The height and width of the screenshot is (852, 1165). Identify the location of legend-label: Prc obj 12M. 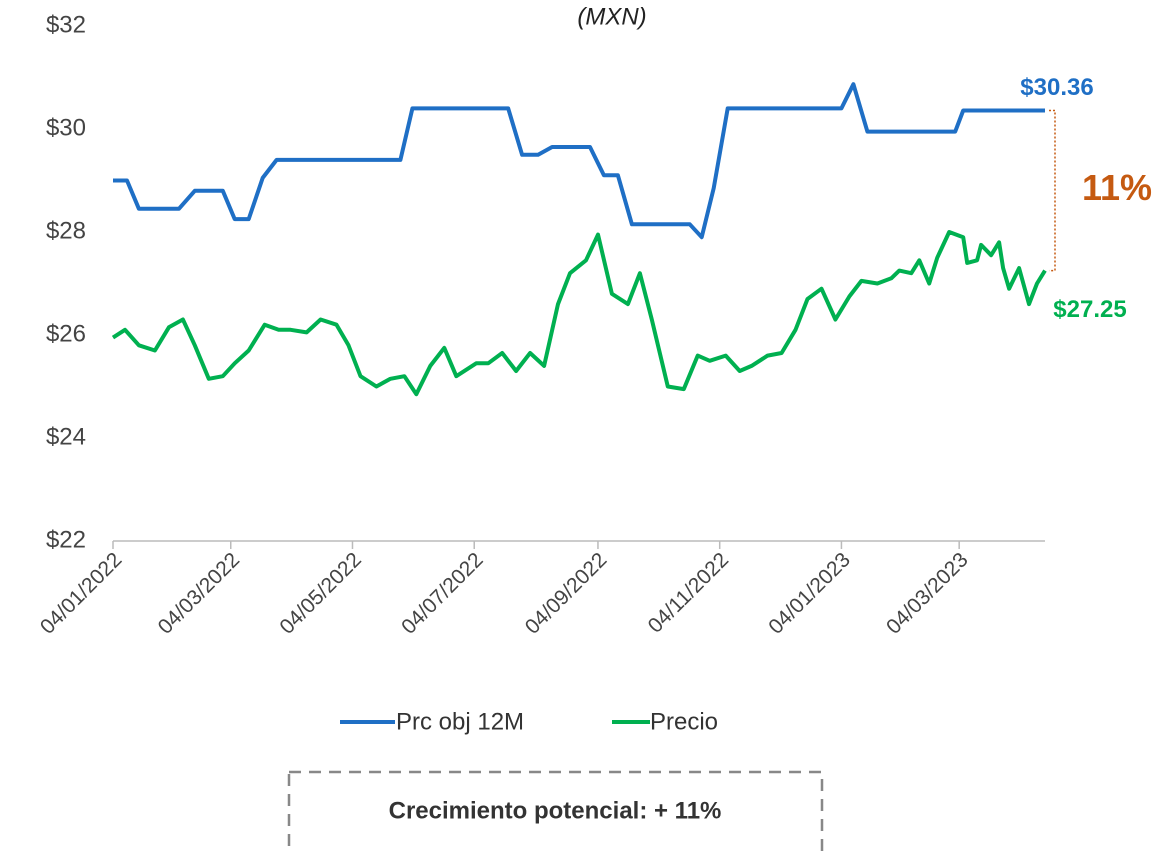
(460, 721).